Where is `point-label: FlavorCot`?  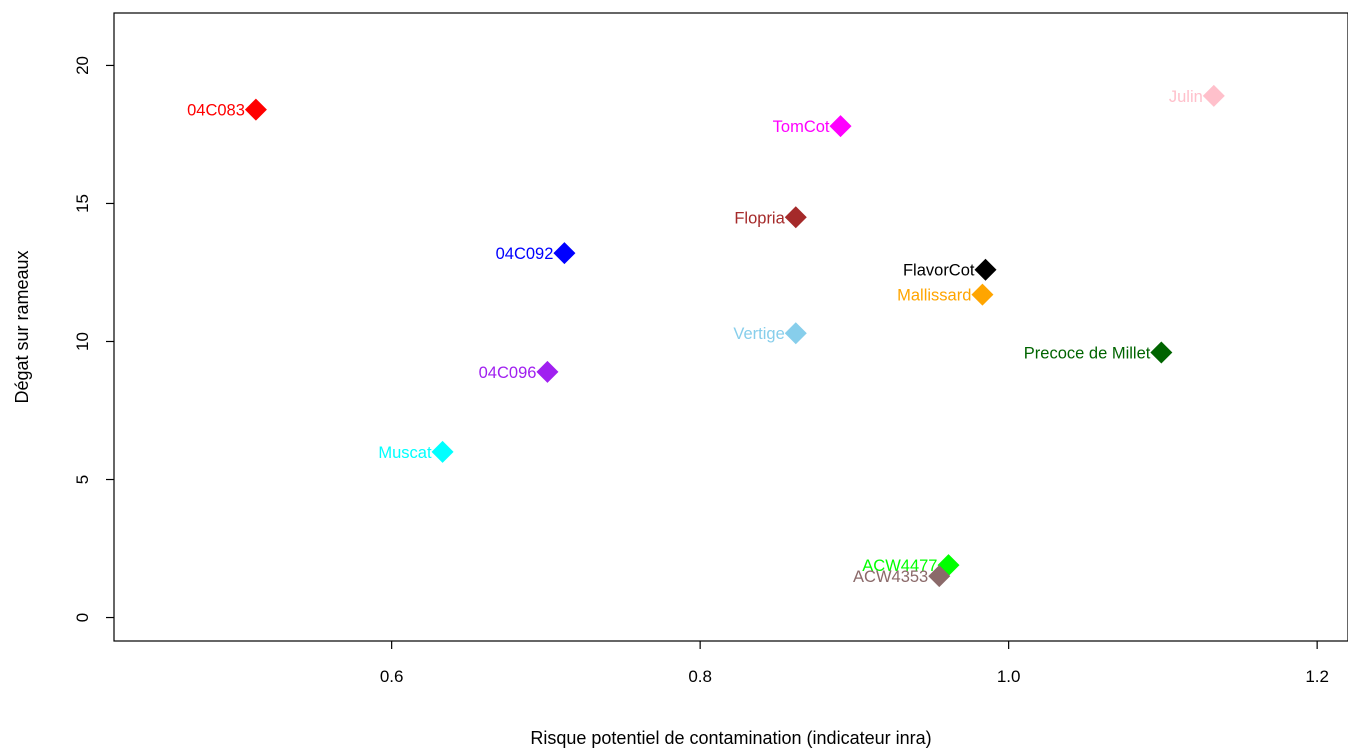
point-label: FlavorCot is located at coordinates (939, 271).